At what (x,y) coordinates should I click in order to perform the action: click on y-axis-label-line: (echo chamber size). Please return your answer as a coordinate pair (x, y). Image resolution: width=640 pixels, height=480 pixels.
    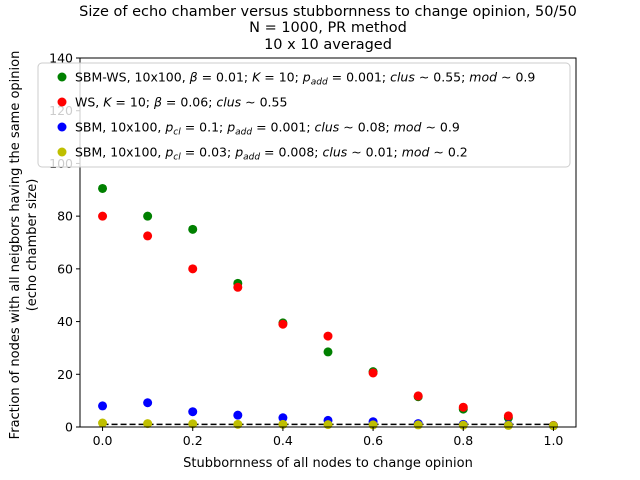
    Looking at the image, I should click on (32, 245).